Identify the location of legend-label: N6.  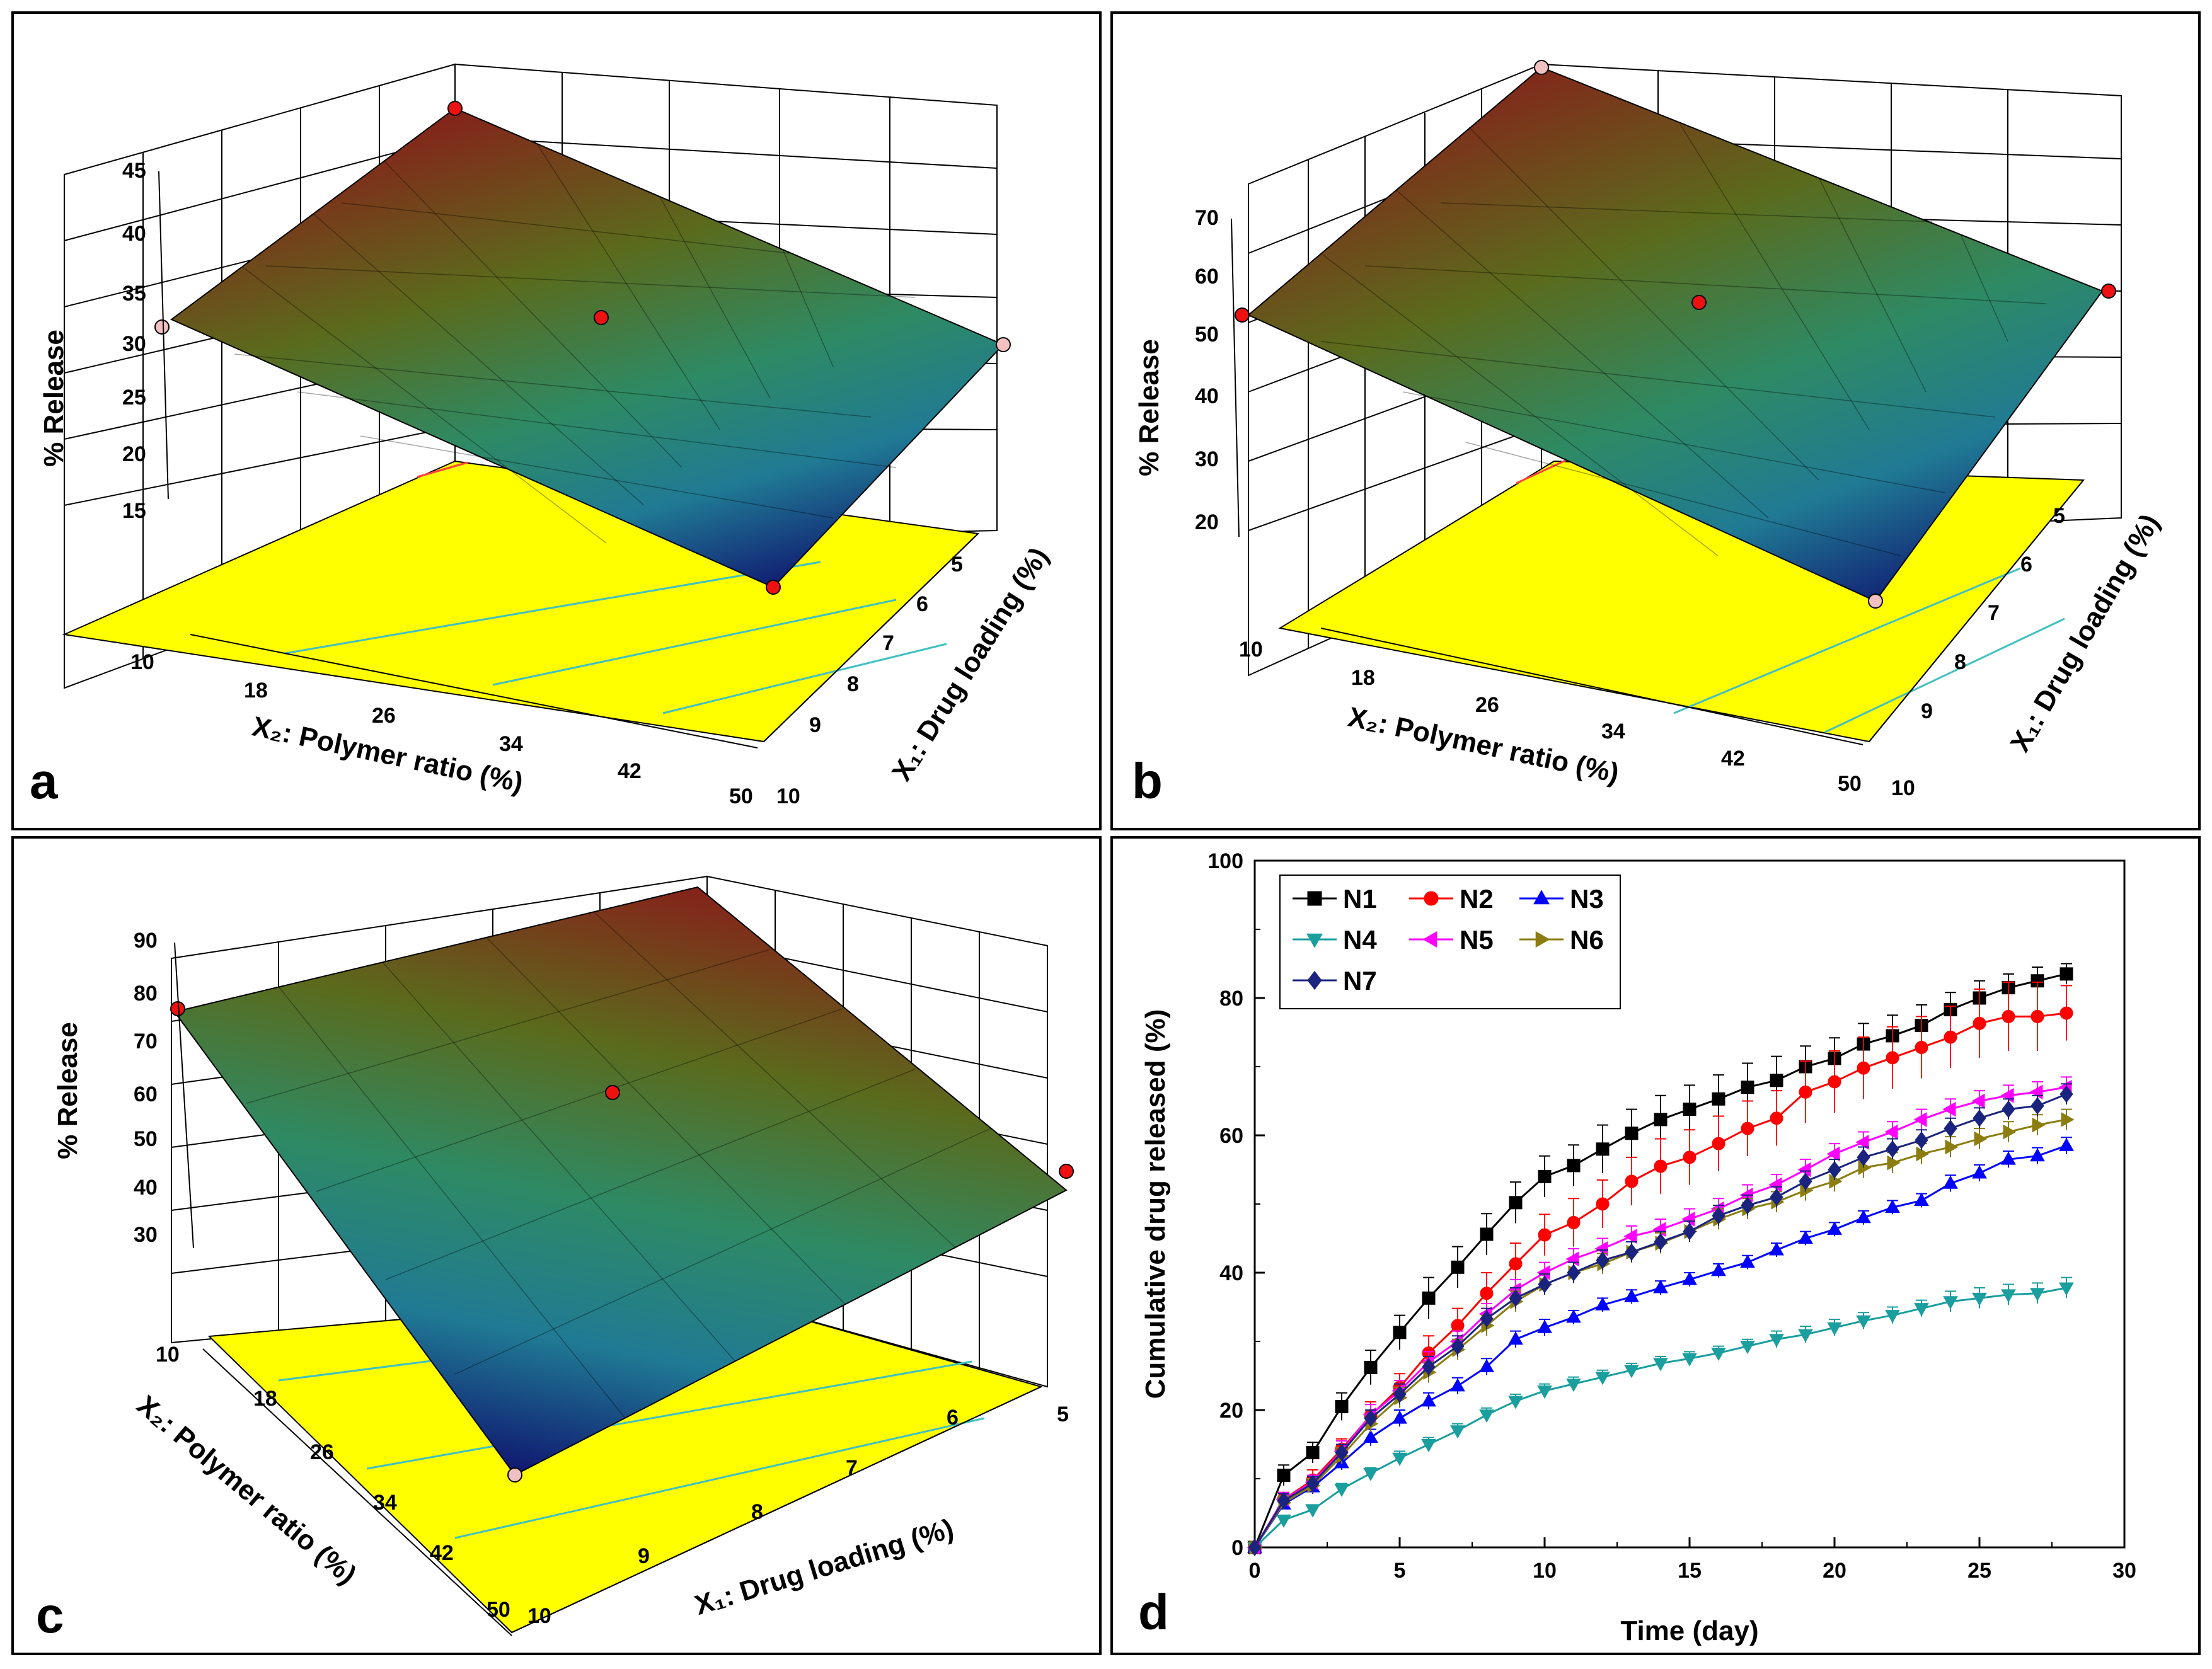
(1587, 940).